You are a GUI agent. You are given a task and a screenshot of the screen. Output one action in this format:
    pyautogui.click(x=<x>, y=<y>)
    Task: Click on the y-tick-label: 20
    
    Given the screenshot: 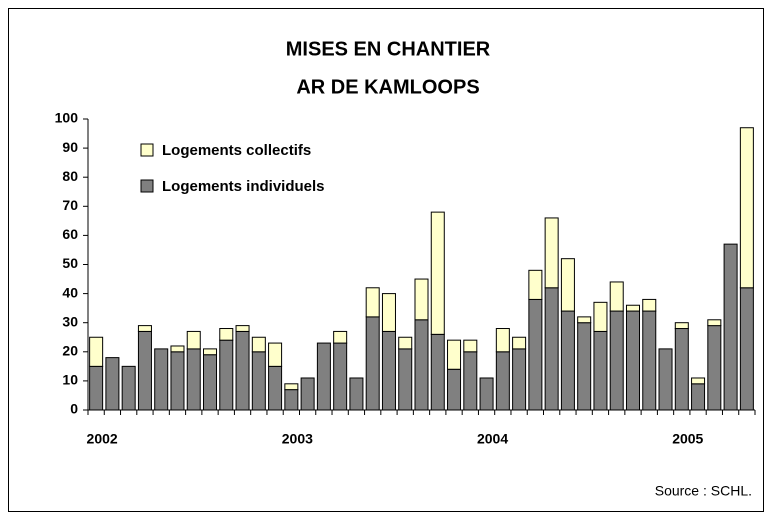 What is the action you would take?
    pyautogui.click(x=70, y=351)
    